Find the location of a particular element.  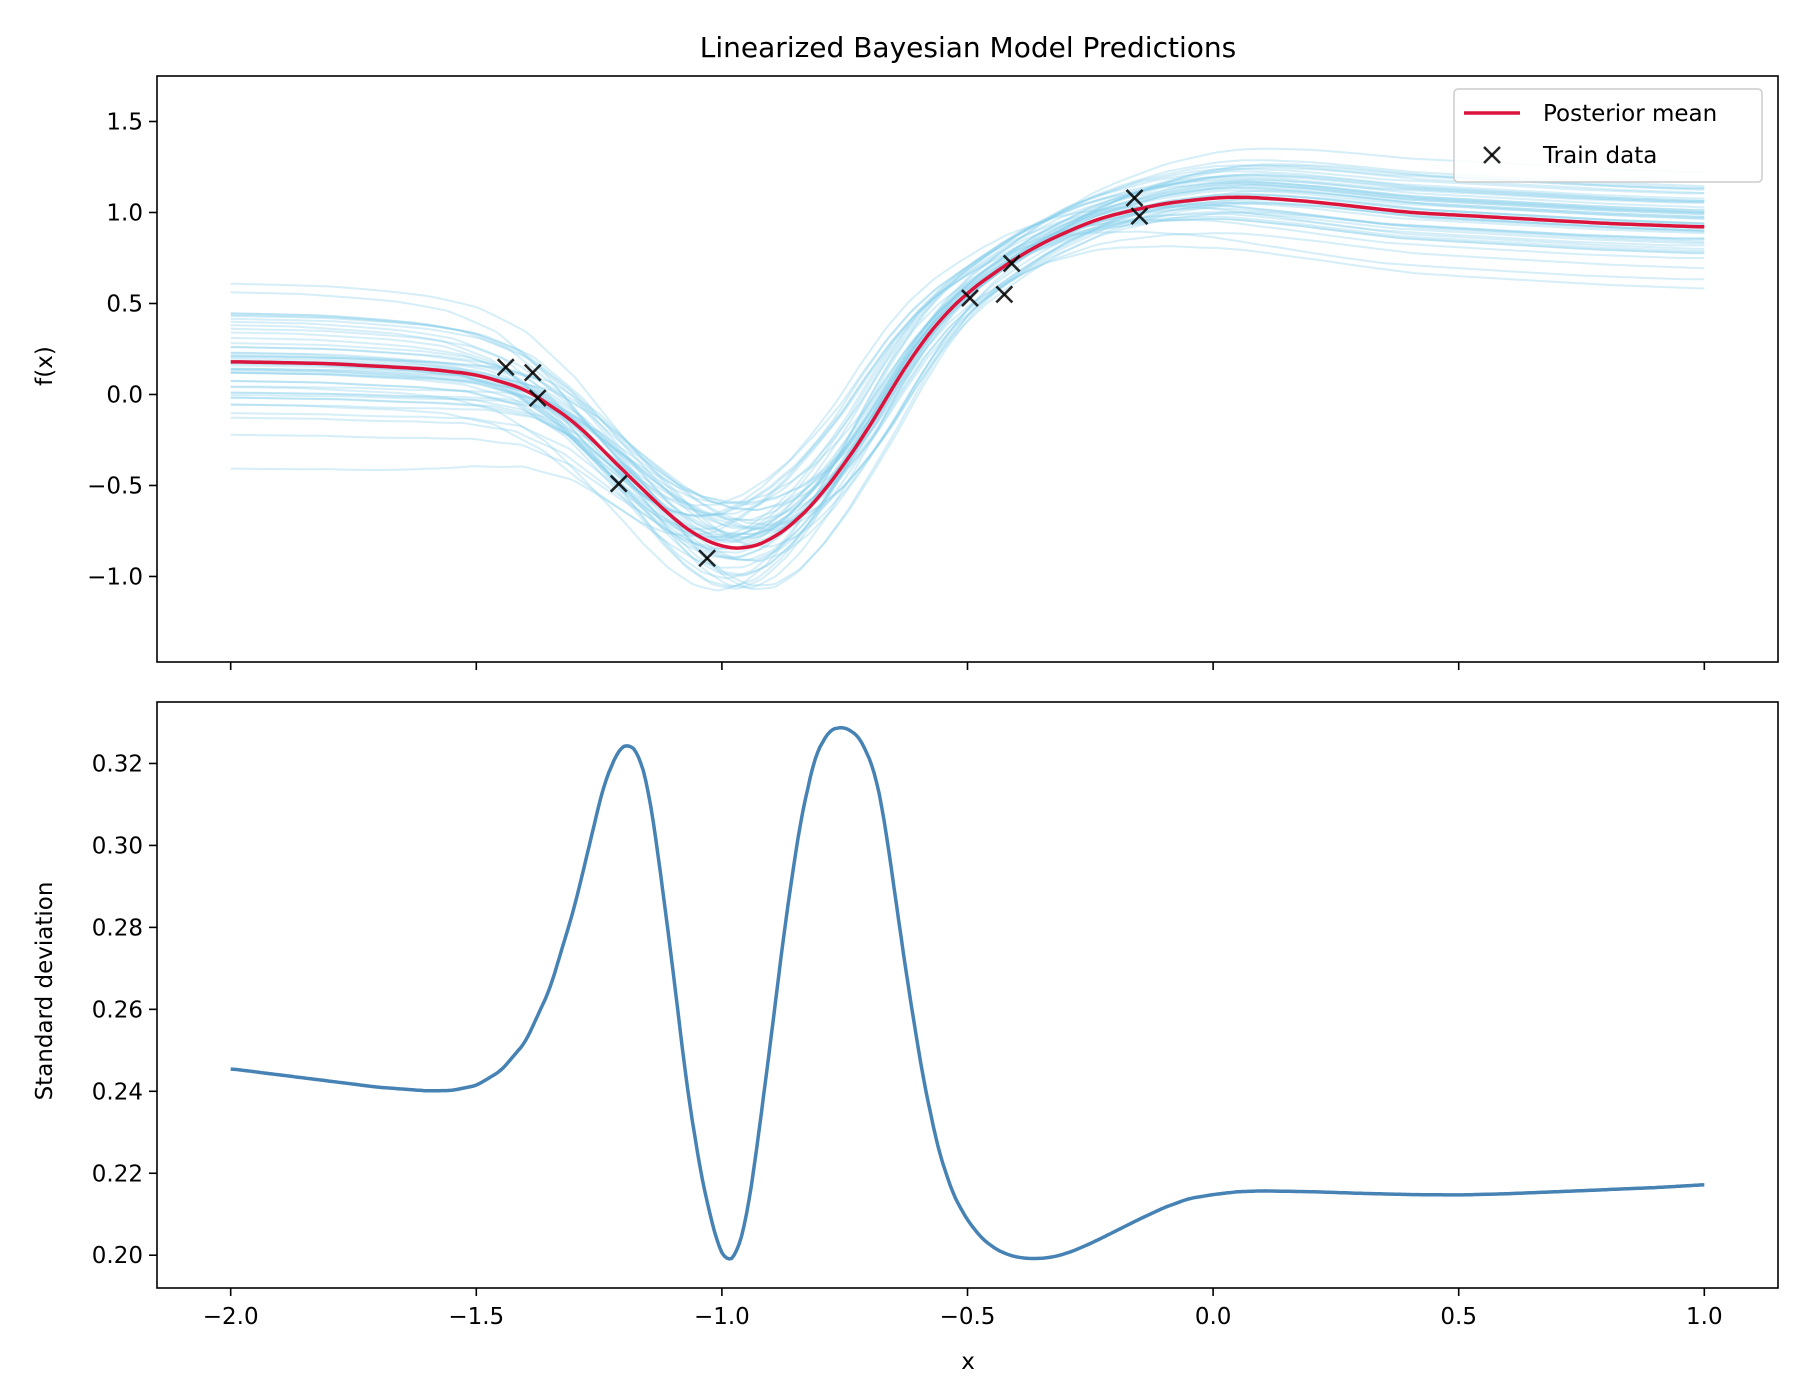

x-tick-label: −2.0 is located at coordinates (231, 1317).